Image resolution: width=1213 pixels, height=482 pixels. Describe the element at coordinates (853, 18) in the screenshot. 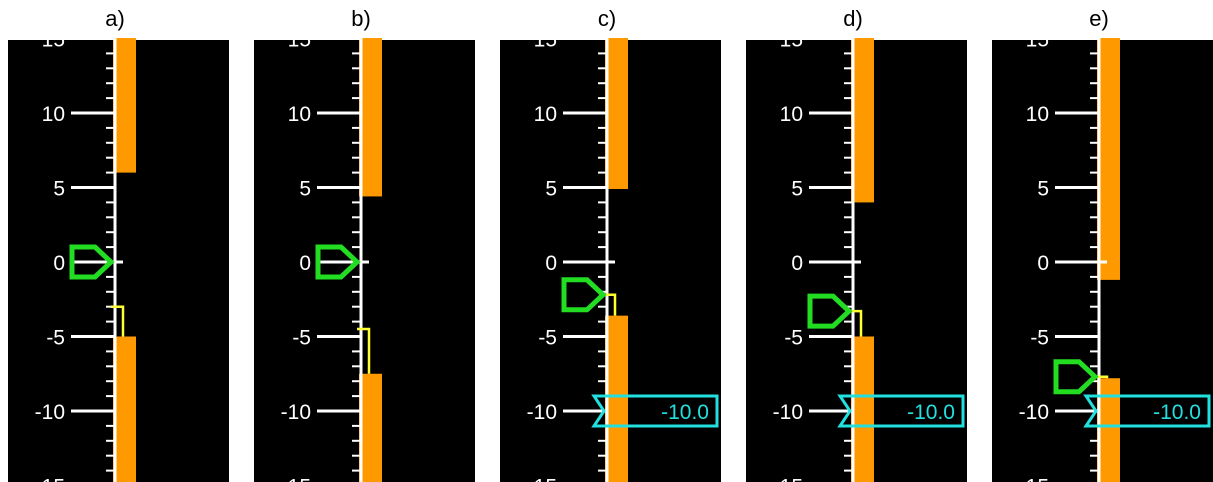

I see `panel-label: d)` at that location.